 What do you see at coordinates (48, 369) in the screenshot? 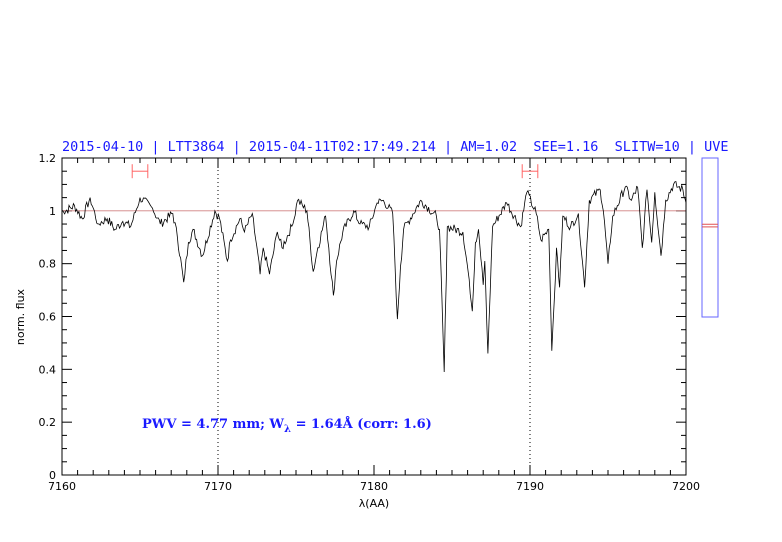
I see `y-tick-label: 0.4` at bounding box center [48, 369].